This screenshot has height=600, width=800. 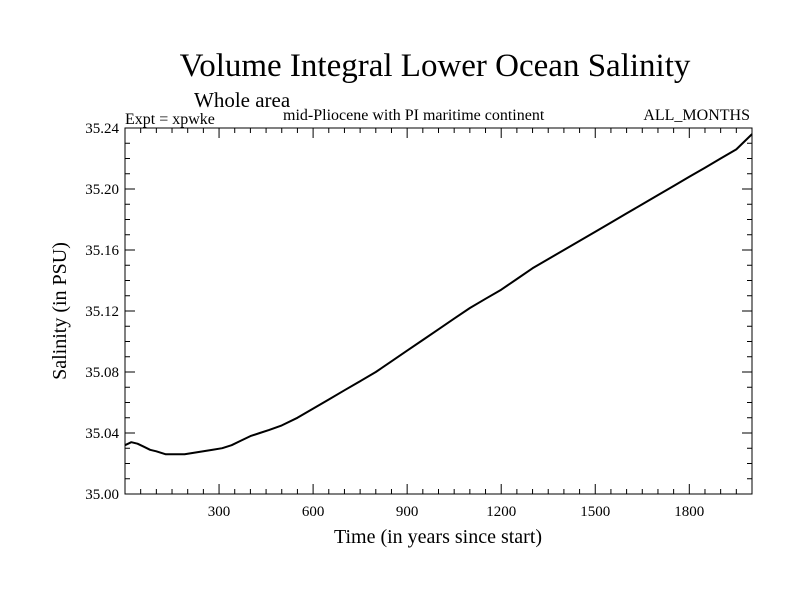 What do you see at coordinates (313, 512) in the screenshot?
I see `x-tick-label: 600` at bounding box center [313, 512].